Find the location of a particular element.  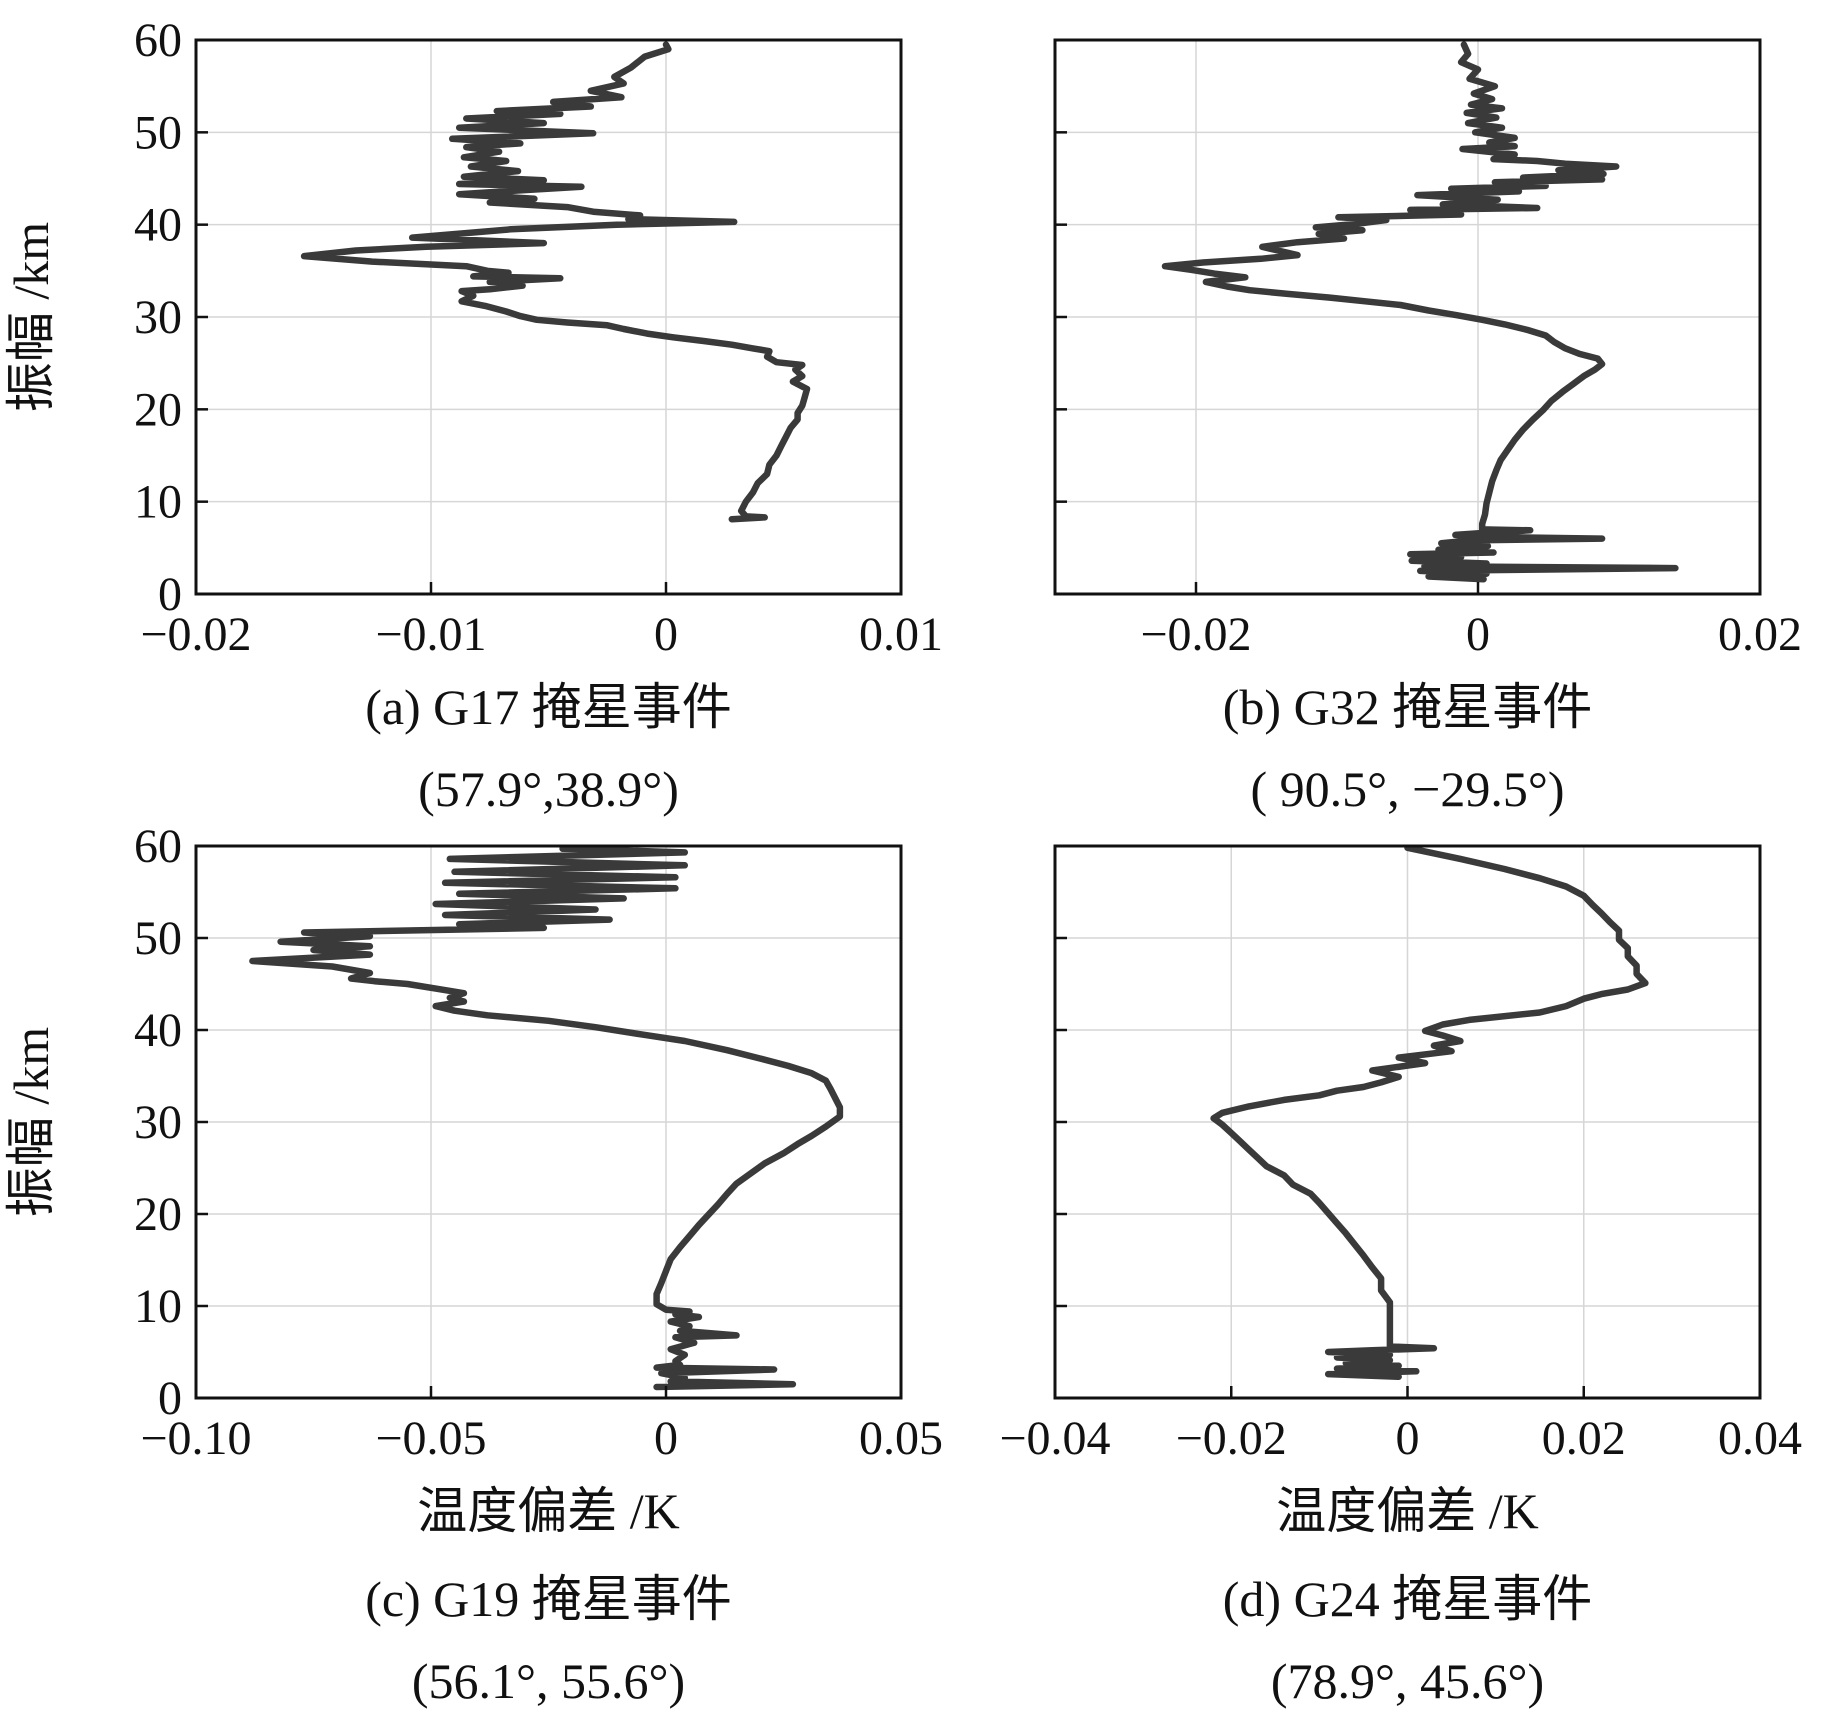

x-tick-label: 0.04 is located at coordinates (1760, 1438).